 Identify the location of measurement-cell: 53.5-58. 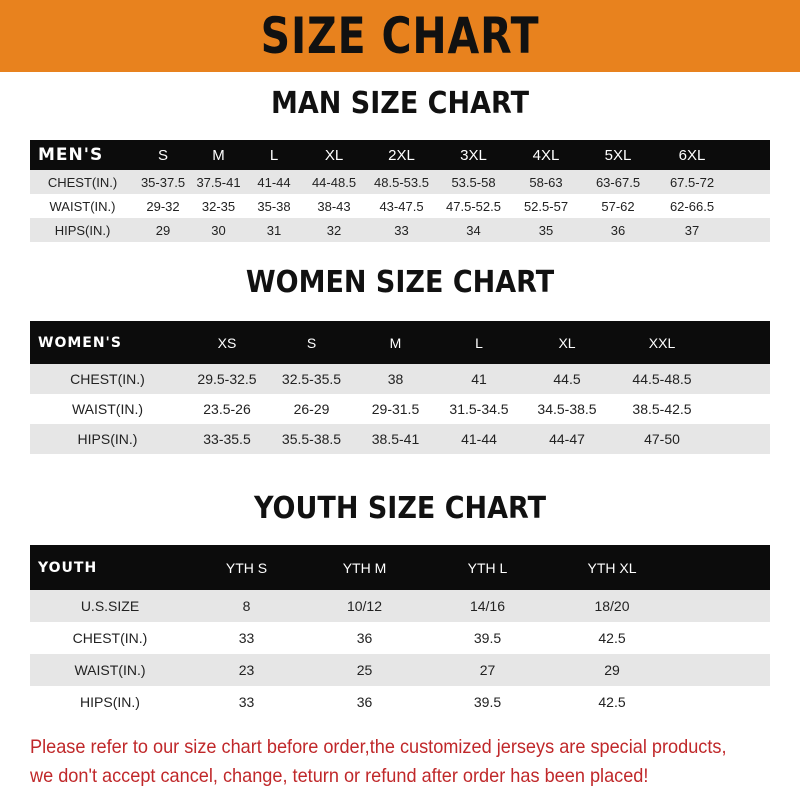
(473, 182).